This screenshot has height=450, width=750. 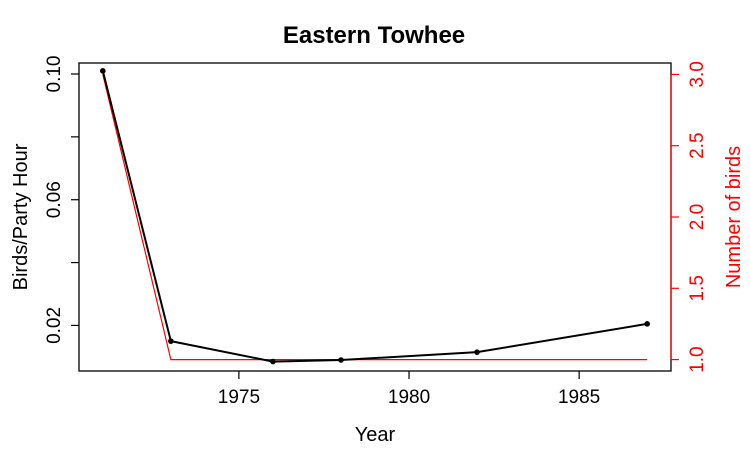 I want to click on y-left-axis-label: Birds/Party Hour, so click(x=21, y=216).